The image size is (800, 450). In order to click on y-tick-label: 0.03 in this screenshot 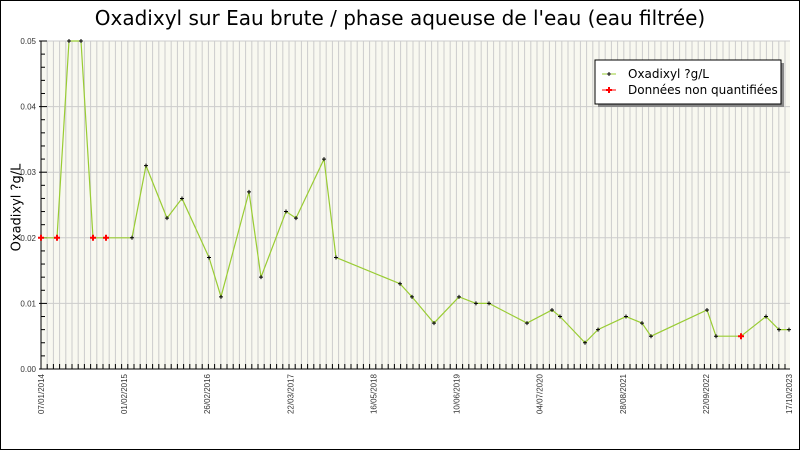, I will do `click(28, 172)`.